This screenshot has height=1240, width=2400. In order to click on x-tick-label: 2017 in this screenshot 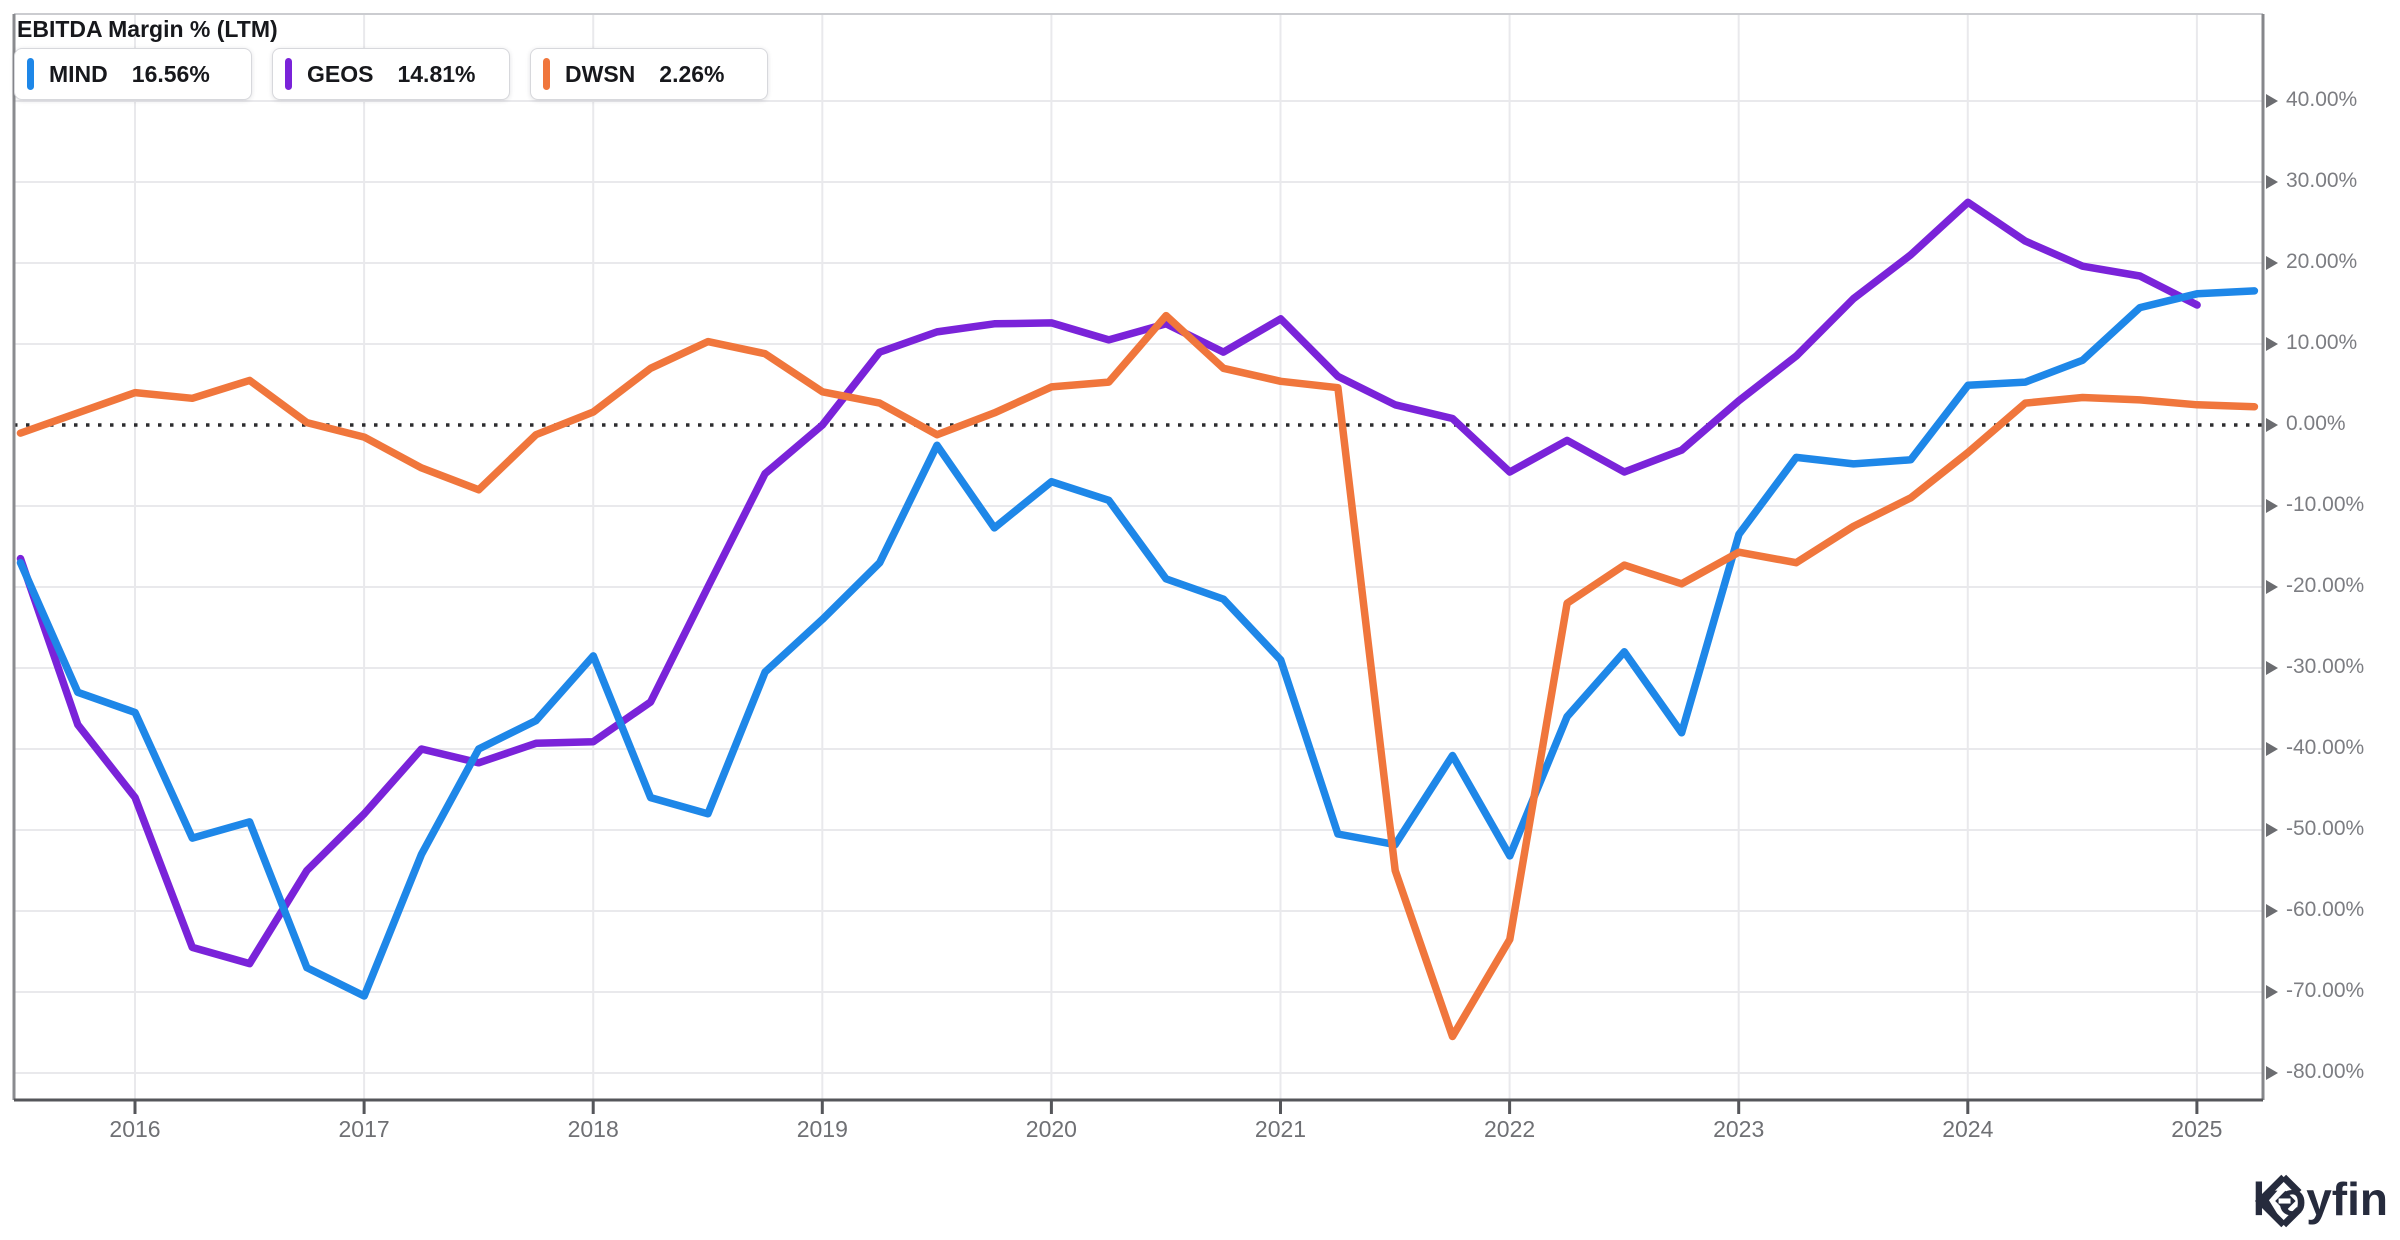, I will do `click(364, 1129)`.